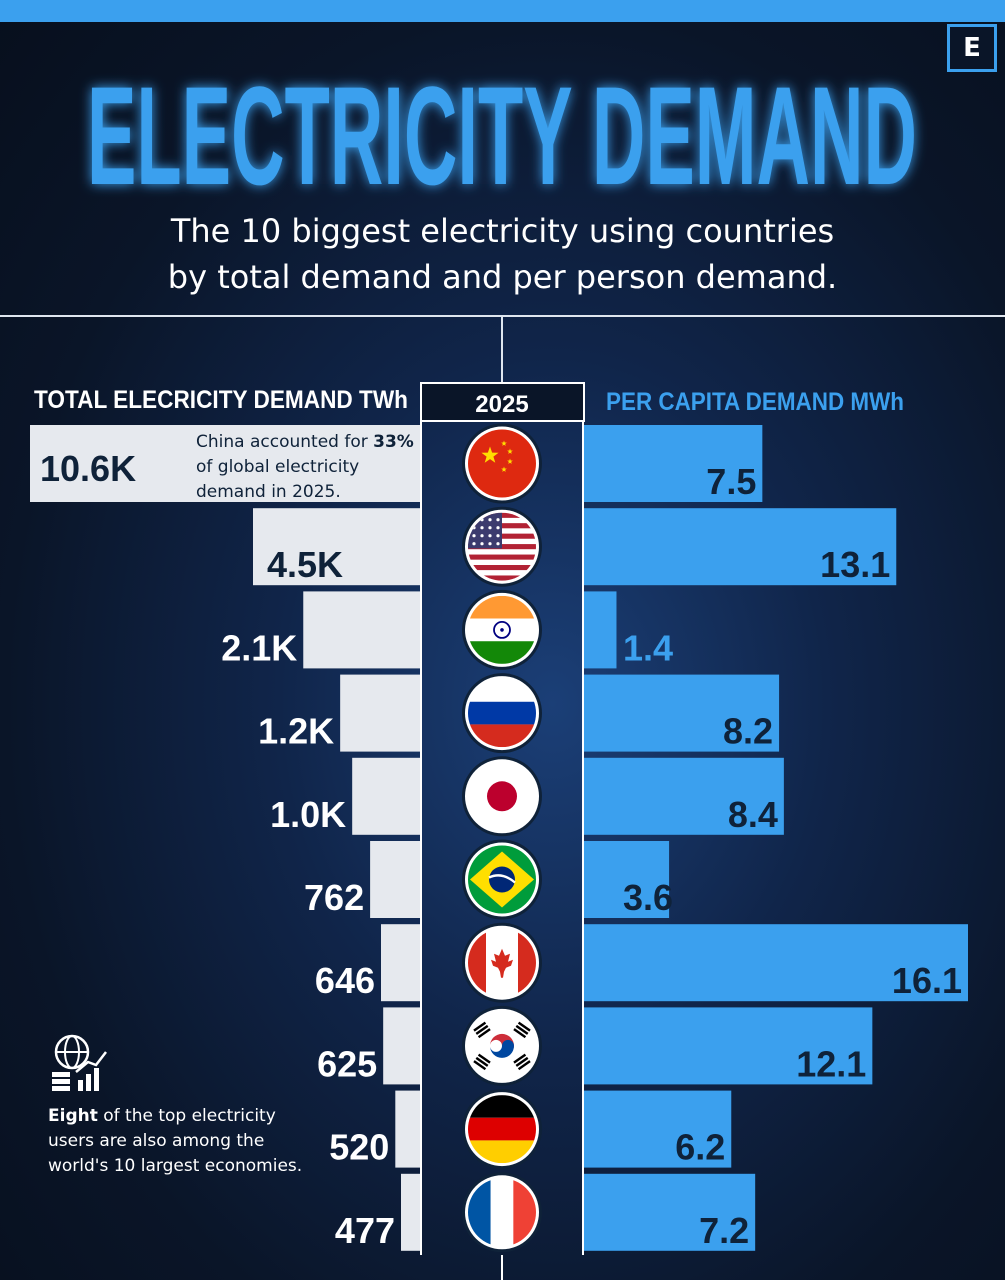  What do you see at coordinates (575, 547) in the screenshot?
I see `chart-row: 4.5K 13.1` at bounding box center [575, 547].